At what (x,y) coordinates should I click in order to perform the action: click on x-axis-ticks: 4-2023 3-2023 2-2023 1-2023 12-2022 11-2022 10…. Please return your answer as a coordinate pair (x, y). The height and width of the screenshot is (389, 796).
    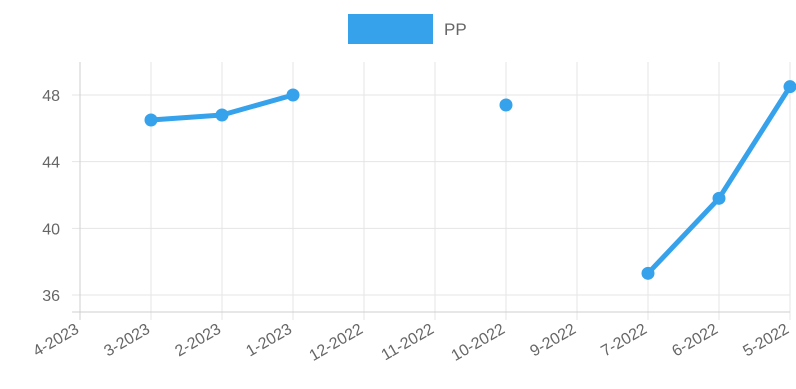
    Looking at the image, I should click on (411, 343).